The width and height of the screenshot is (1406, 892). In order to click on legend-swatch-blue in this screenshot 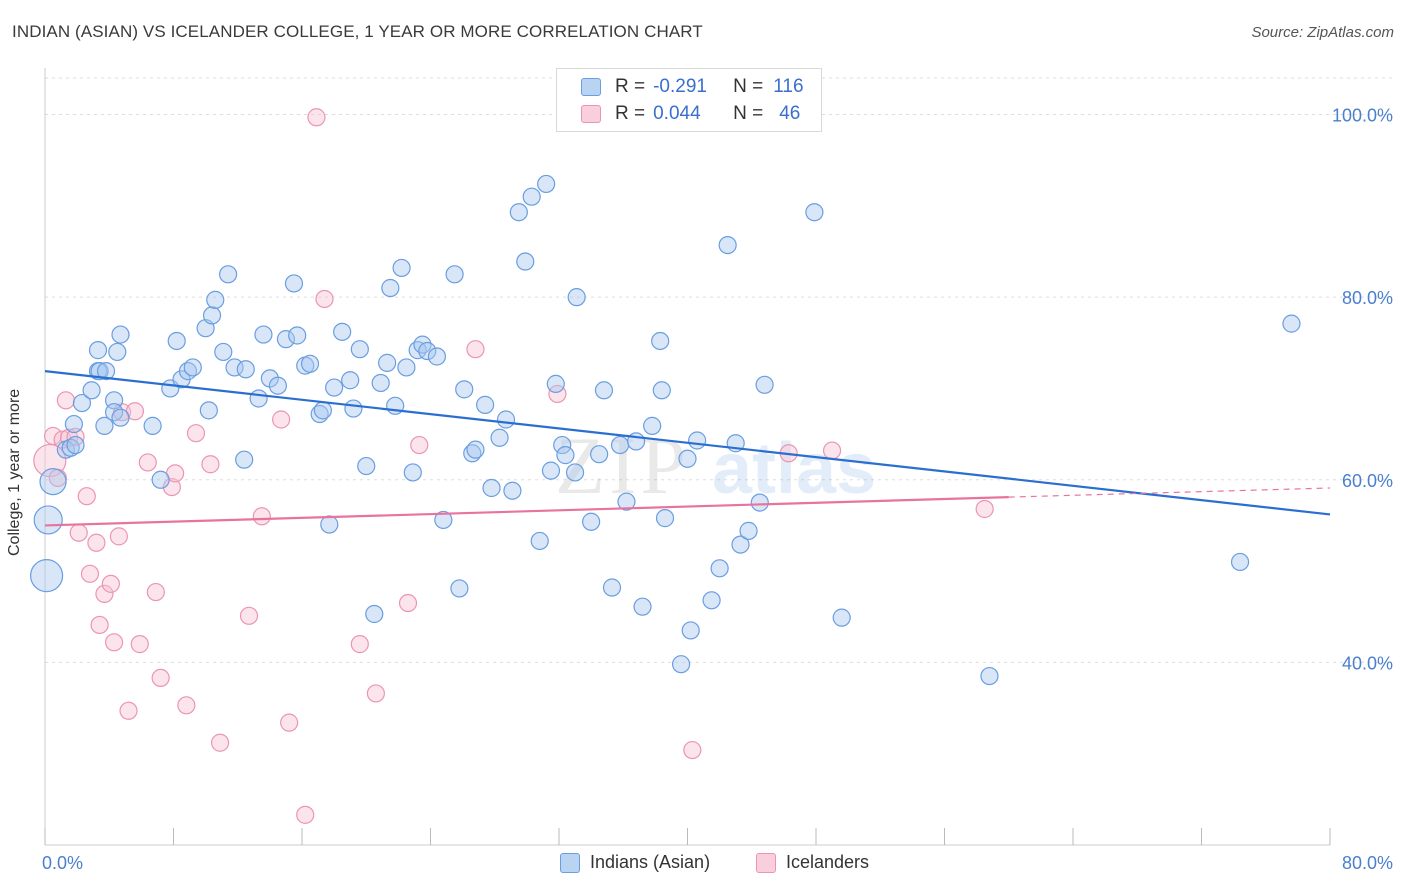, I will do `click(591, 87)`.